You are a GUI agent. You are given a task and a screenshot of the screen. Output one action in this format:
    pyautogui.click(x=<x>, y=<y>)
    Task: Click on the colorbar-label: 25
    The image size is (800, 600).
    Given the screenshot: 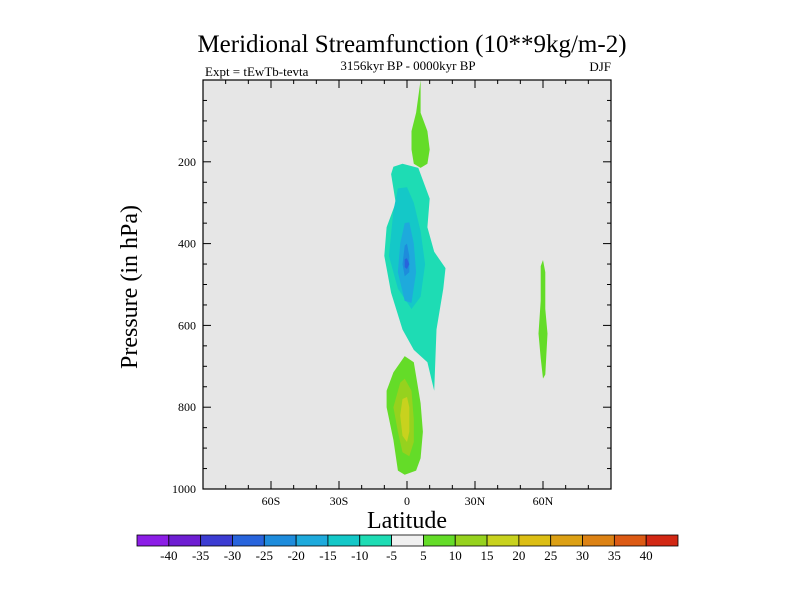 What is the action you would take?
    pyautogui.click(x=550, y=555)
    